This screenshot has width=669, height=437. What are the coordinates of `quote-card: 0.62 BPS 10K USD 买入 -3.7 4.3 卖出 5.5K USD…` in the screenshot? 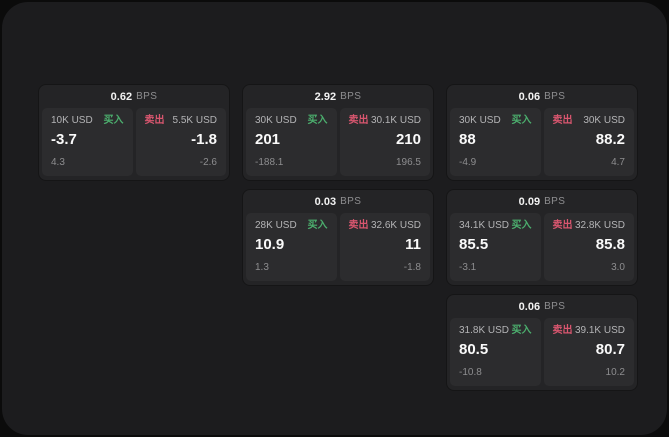 It's located at (134, 132).